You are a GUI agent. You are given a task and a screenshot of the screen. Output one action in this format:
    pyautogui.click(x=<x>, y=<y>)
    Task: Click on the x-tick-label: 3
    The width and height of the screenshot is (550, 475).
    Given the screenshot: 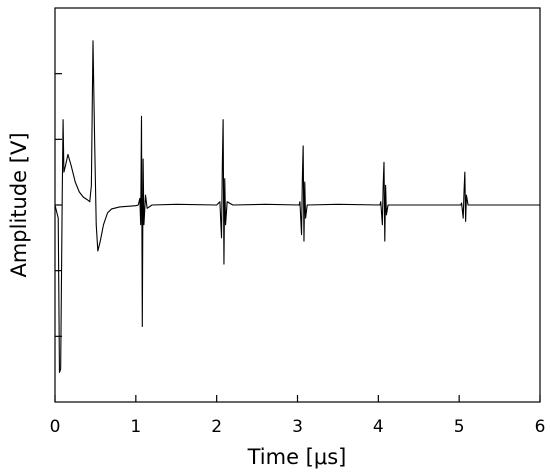 What is the action you would take?
    pyautogui.click(x=297, y=427)
    